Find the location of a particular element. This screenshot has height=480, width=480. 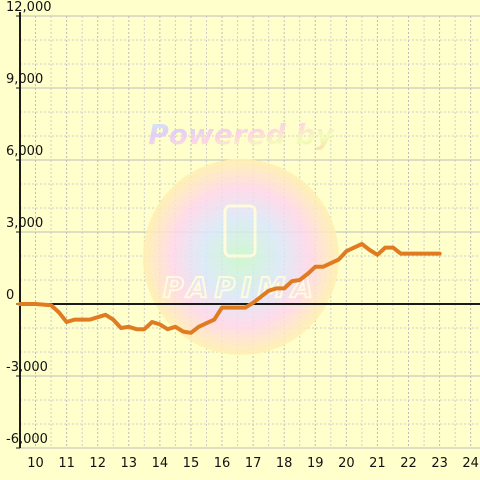

x-tick-label: 18 is located at coordinates (284, 463).